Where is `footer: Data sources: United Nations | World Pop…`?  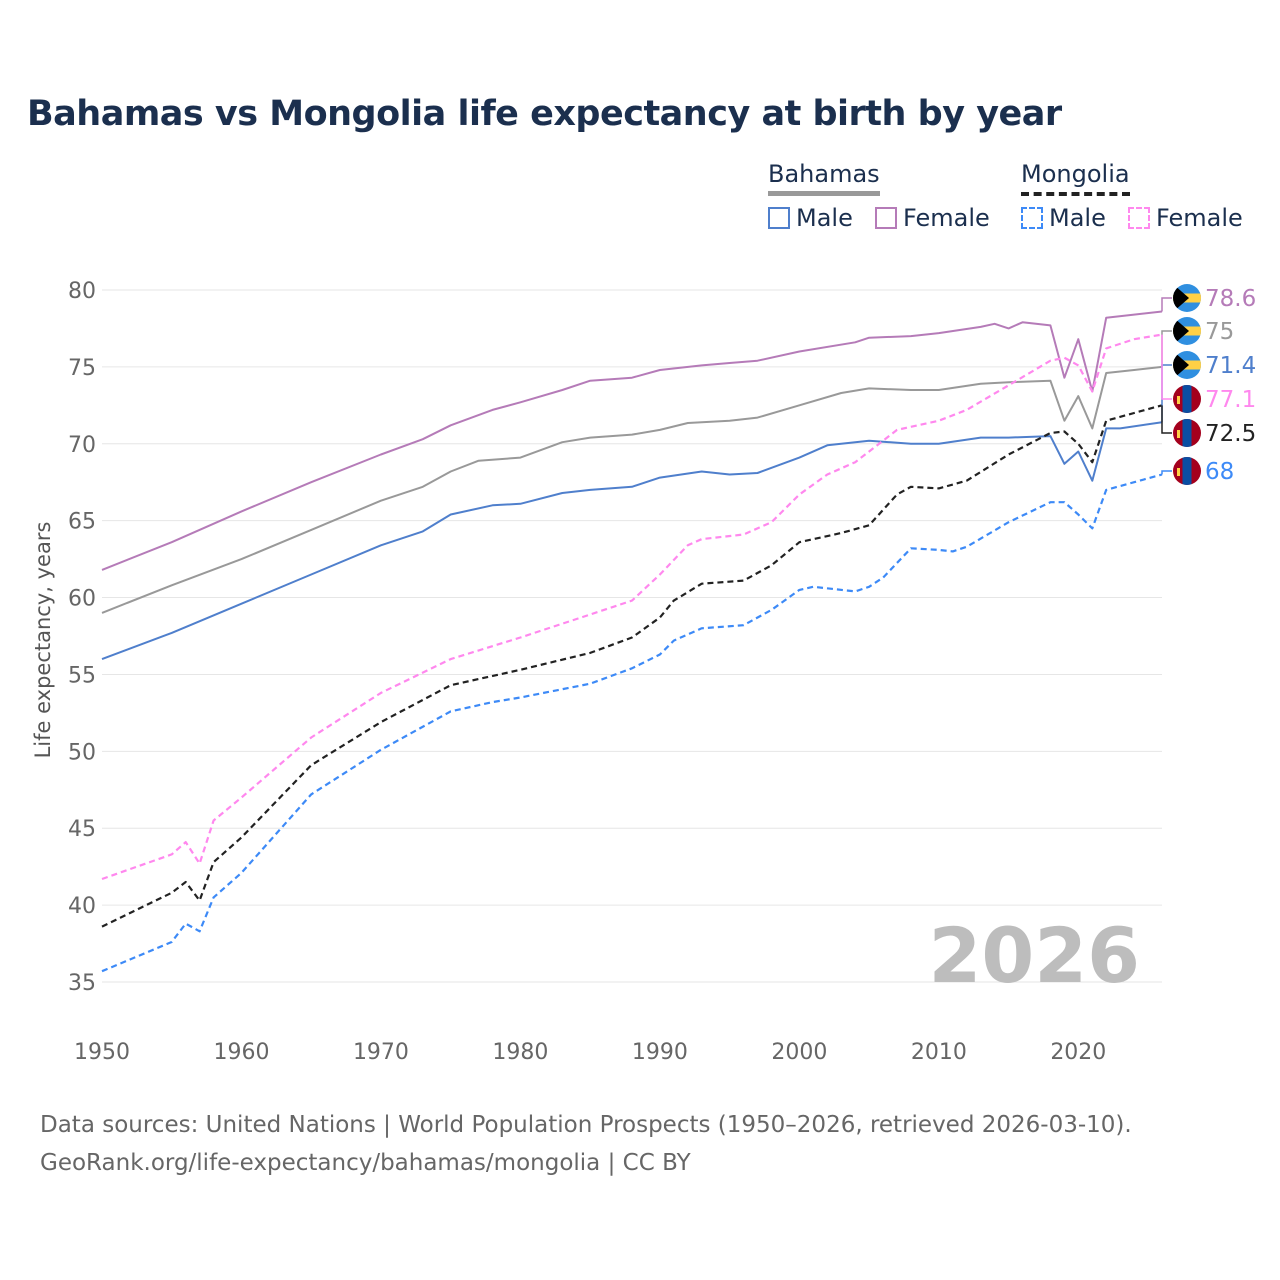
footer: Data sources: United Nations | World Pop… is located at coordinates (586, 1144).